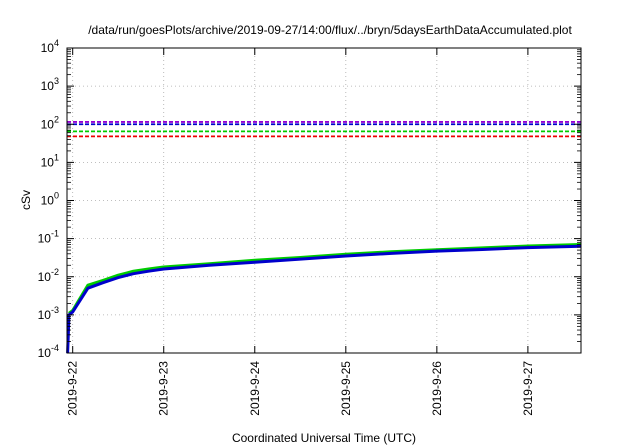 The height and width of the screenshot is (448, 640). What do you see at coordinates (50, 84) in the screenshot?
I see `y-tick-label: 10³` at bounding box center [50, 84].